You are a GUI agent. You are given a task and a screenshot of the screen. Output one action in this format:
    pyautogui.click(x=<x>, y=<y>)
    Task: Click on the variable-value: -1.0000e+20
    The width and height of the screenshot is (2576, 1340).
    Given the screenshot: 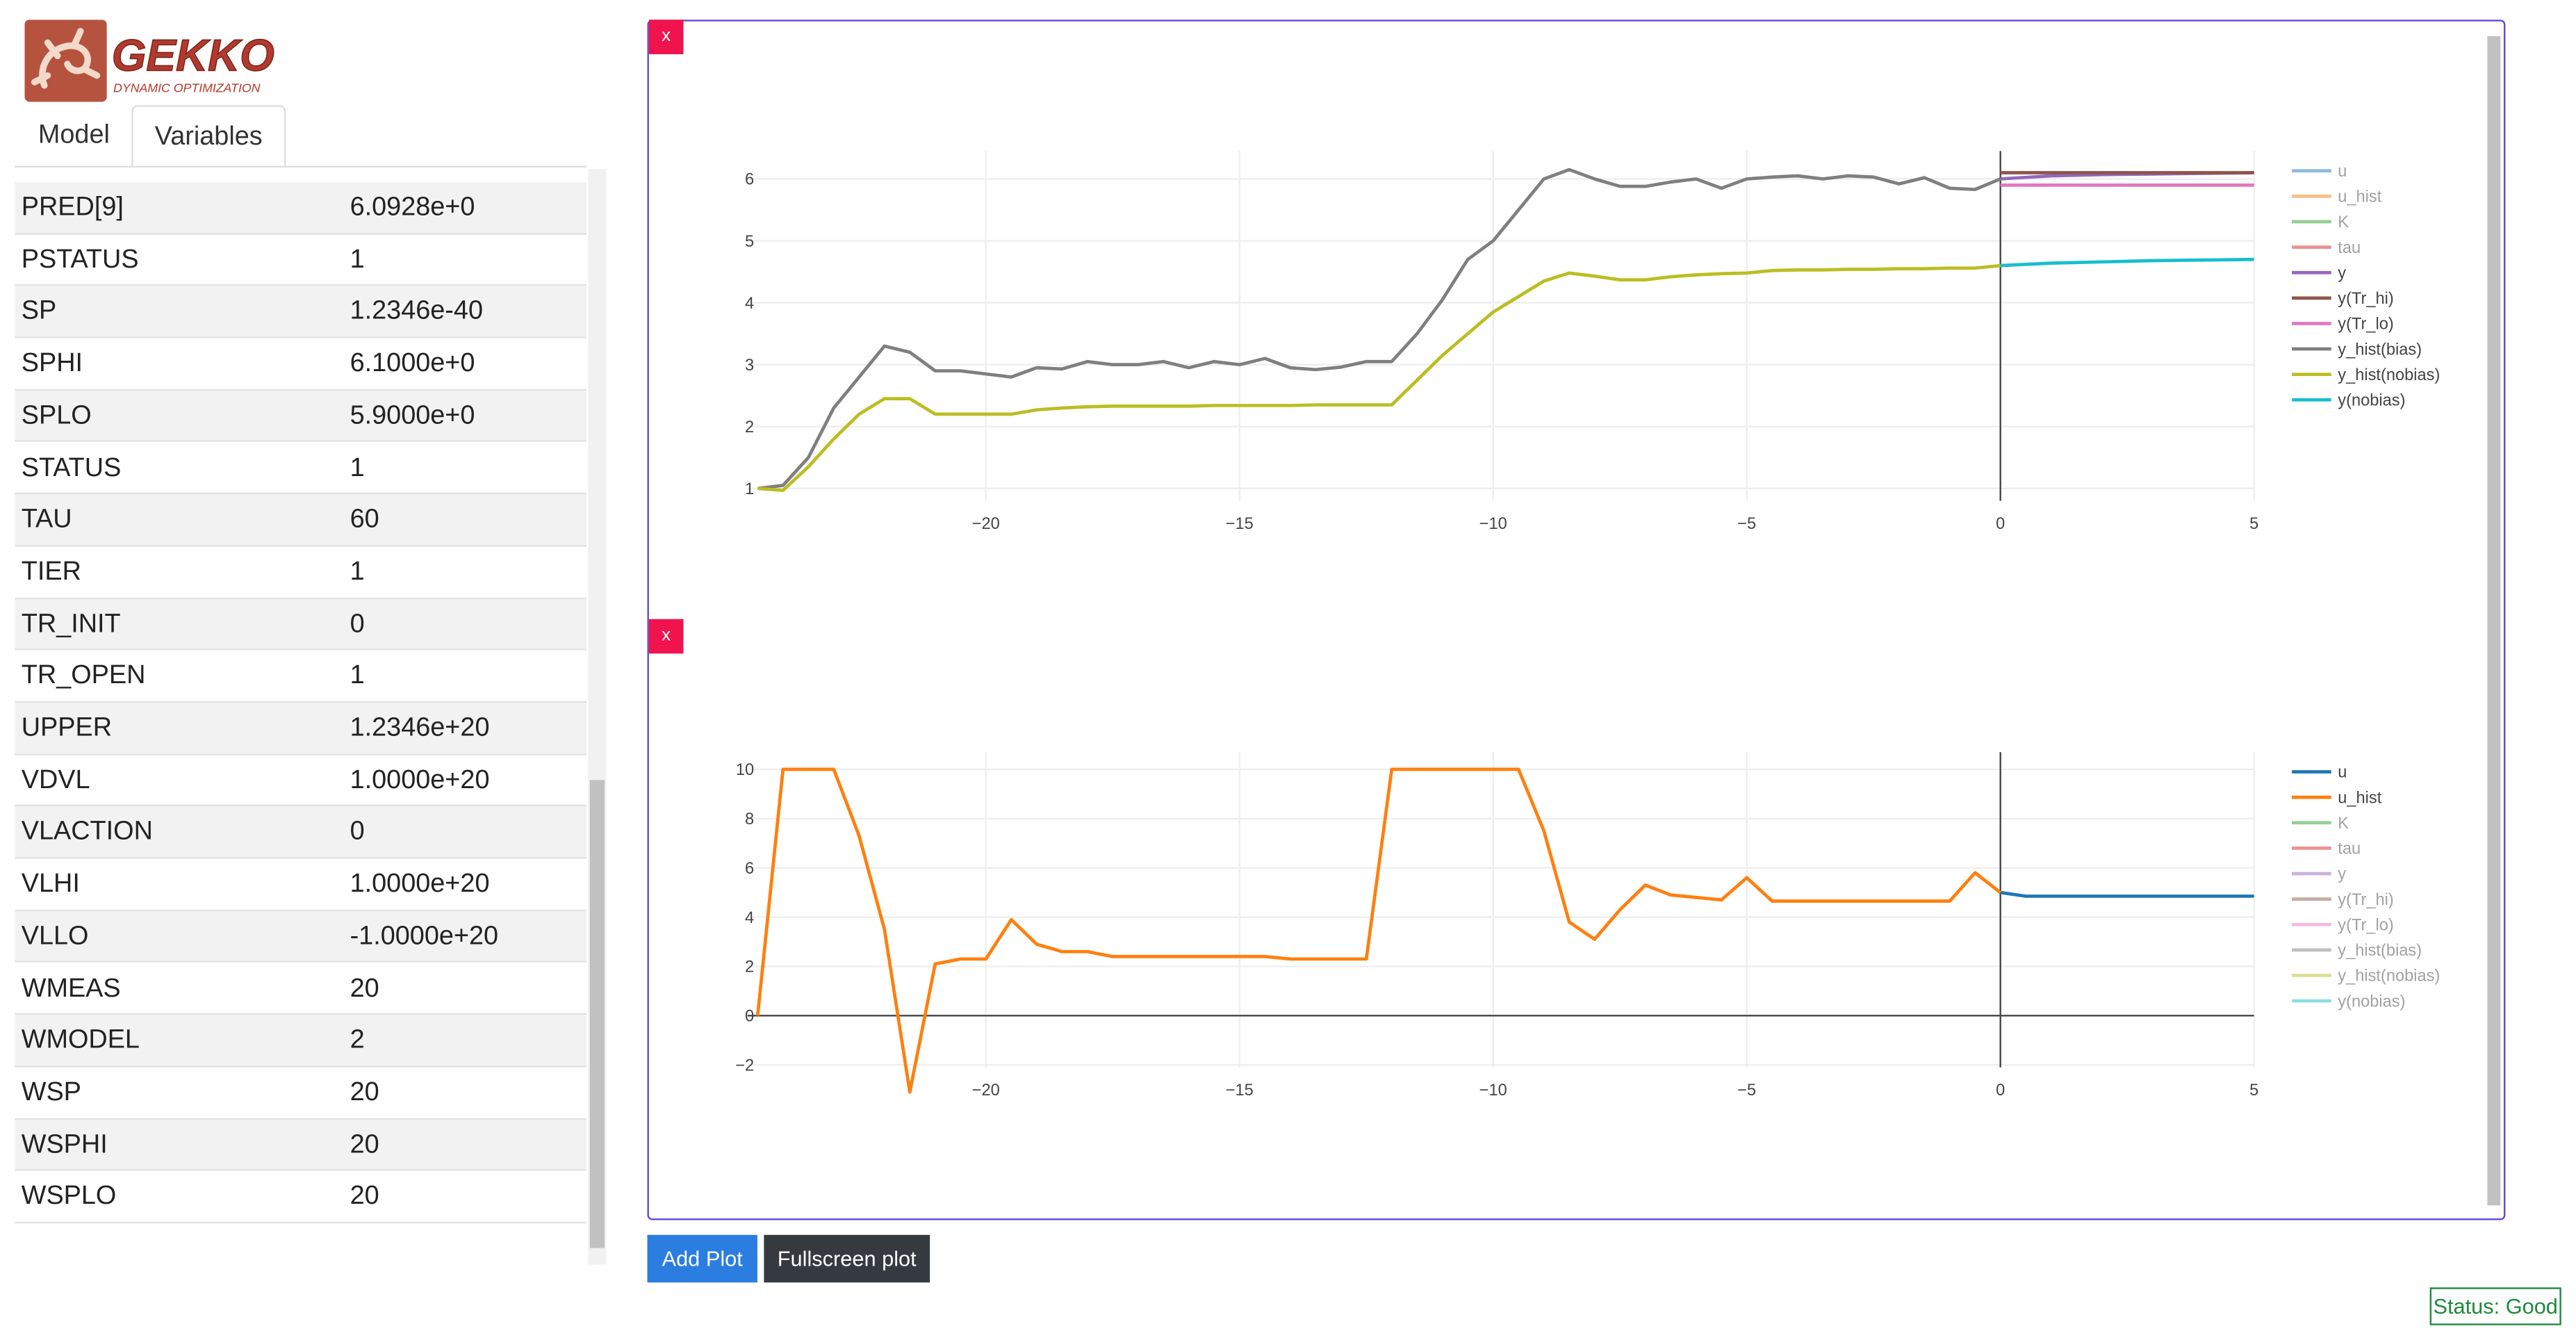 What is the action you would take?
    pyautogui.click(x=424, y=936)
    